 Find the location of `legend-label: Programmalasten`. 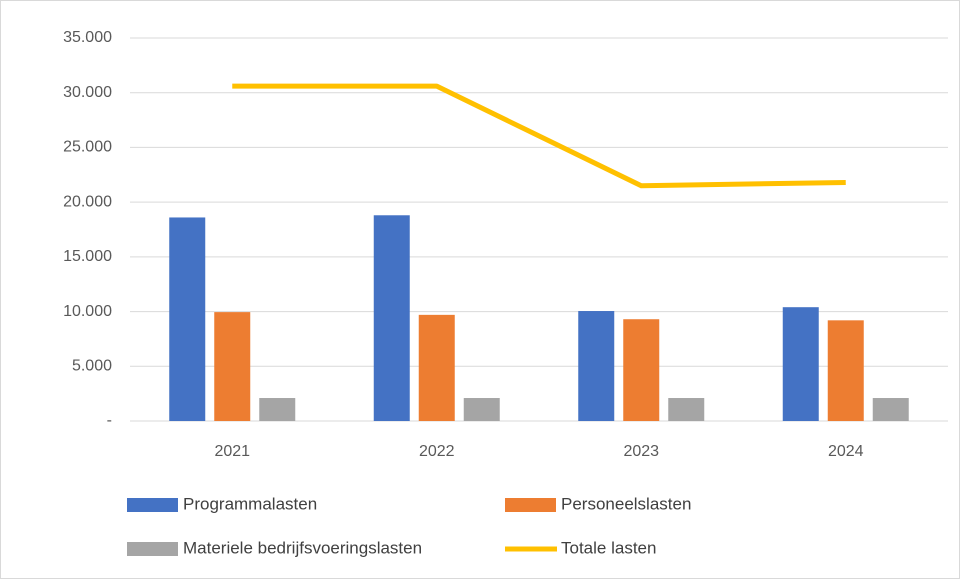

legend-label: Programmalasten is located at coordinates (250, 503).